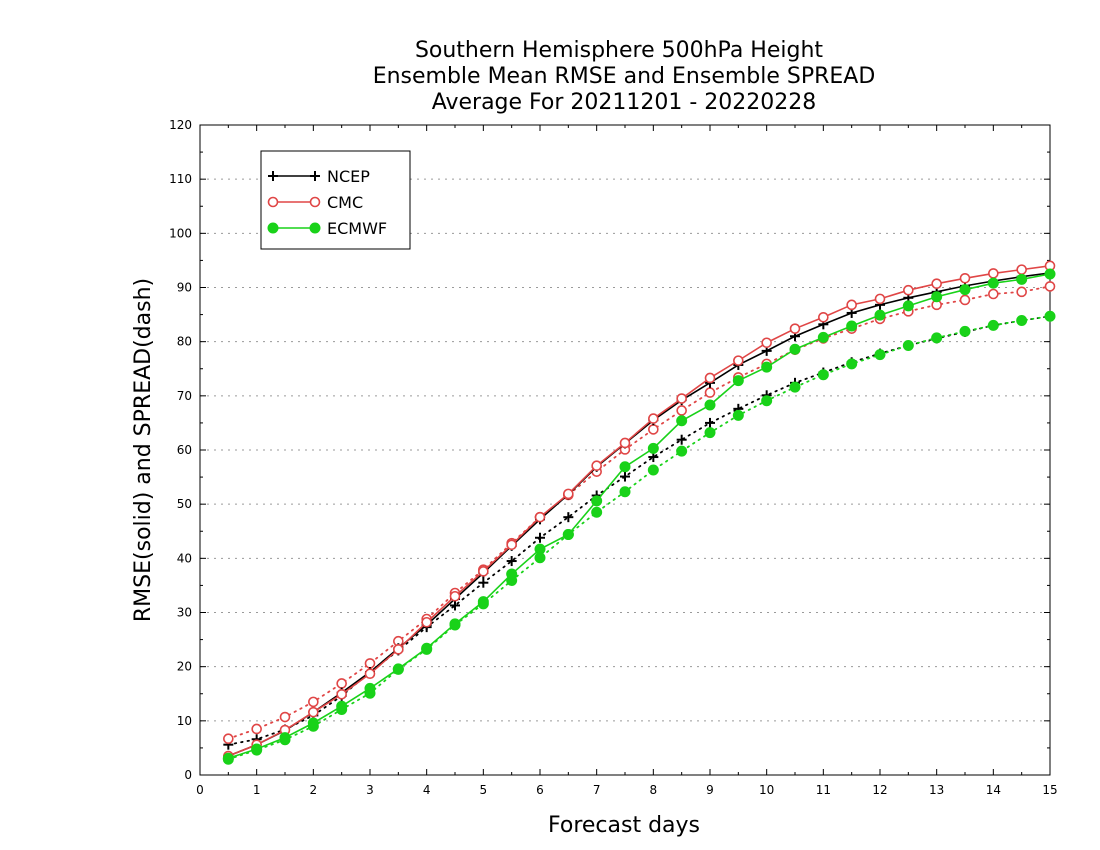 This screenshot has width=1100, height=850. I want to click on legend-box, so click(335, 200).